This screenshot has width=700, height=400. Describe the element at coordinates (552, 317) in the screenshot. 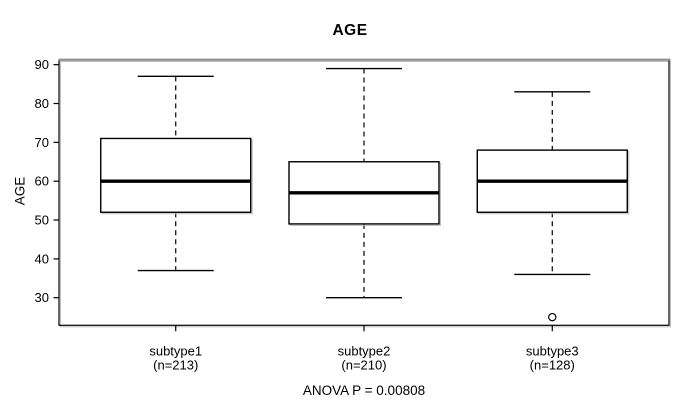

I see `outlier-point-subtype3` at that location.